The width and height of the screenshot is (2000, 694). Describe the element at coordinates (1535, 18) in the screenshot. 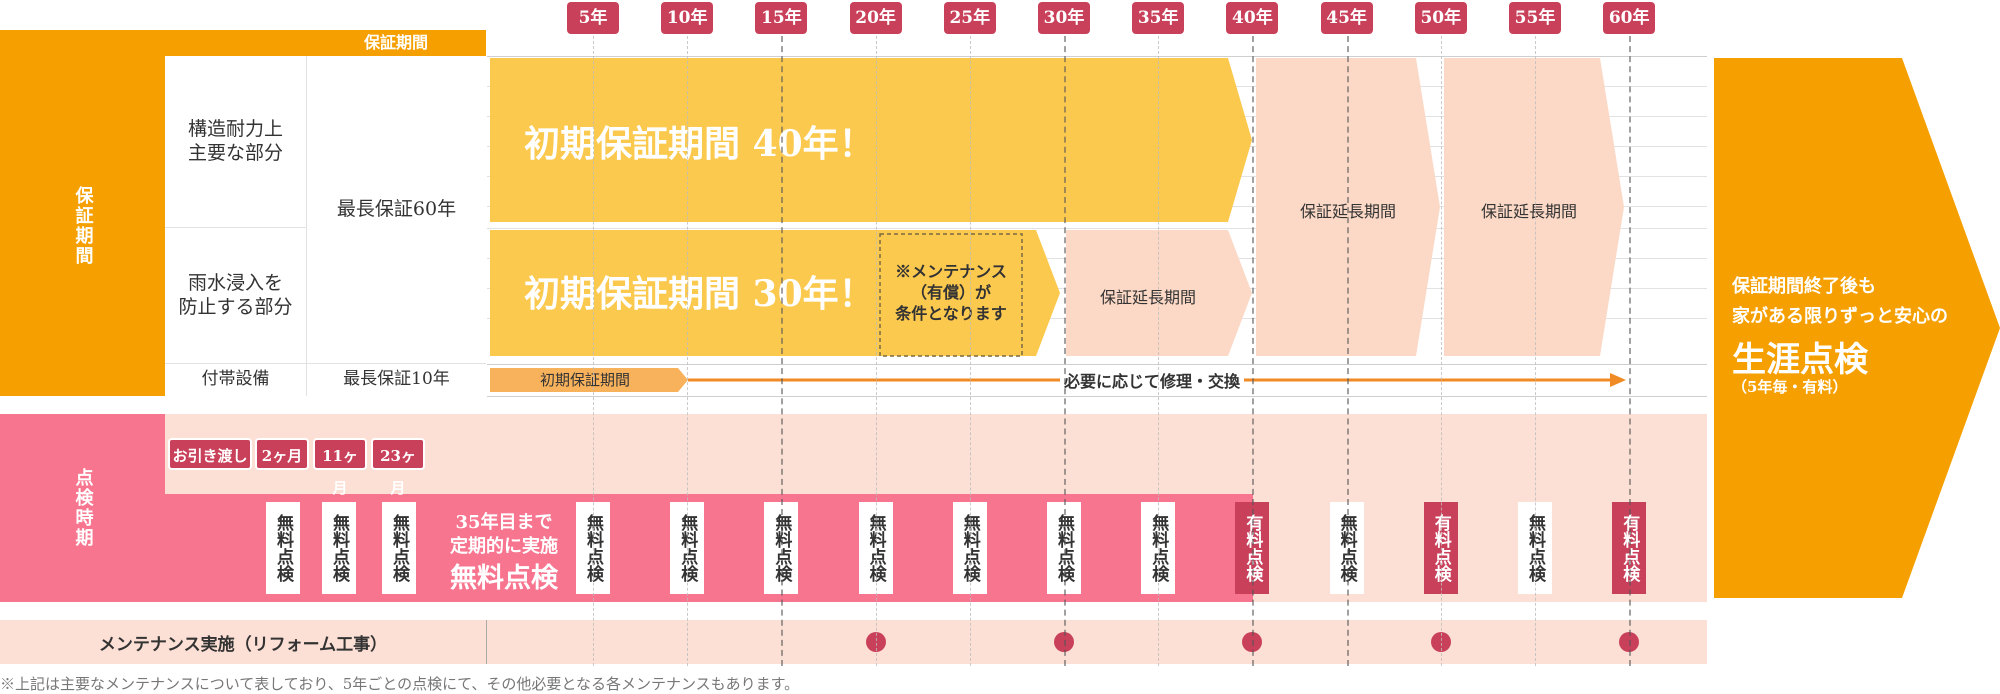

I see `year-badge-55: 55年` at that location.